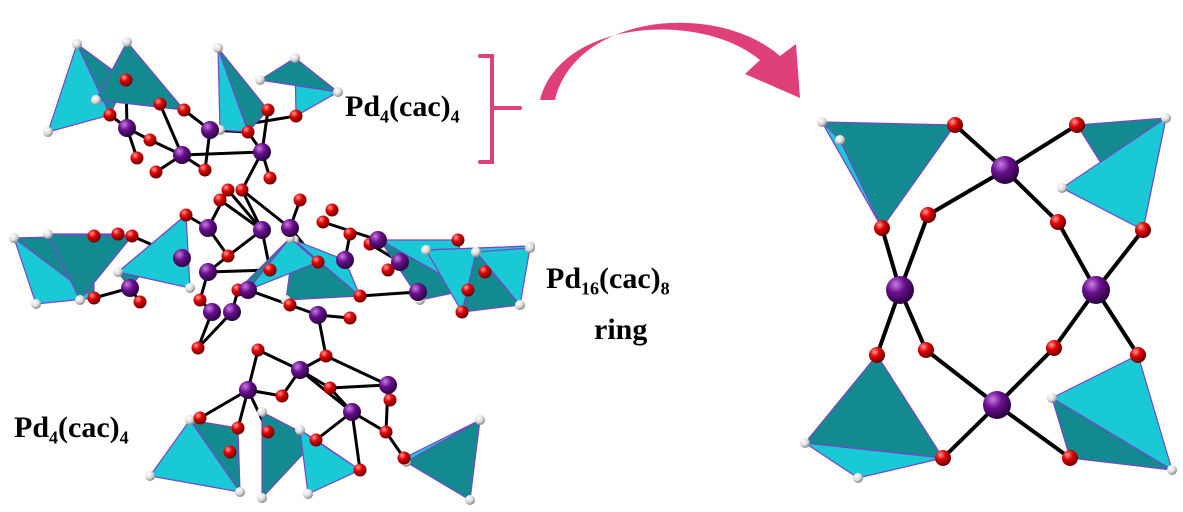 This screenshot has height=512, width=1183. I want to click on bracket, so click(500, 109).